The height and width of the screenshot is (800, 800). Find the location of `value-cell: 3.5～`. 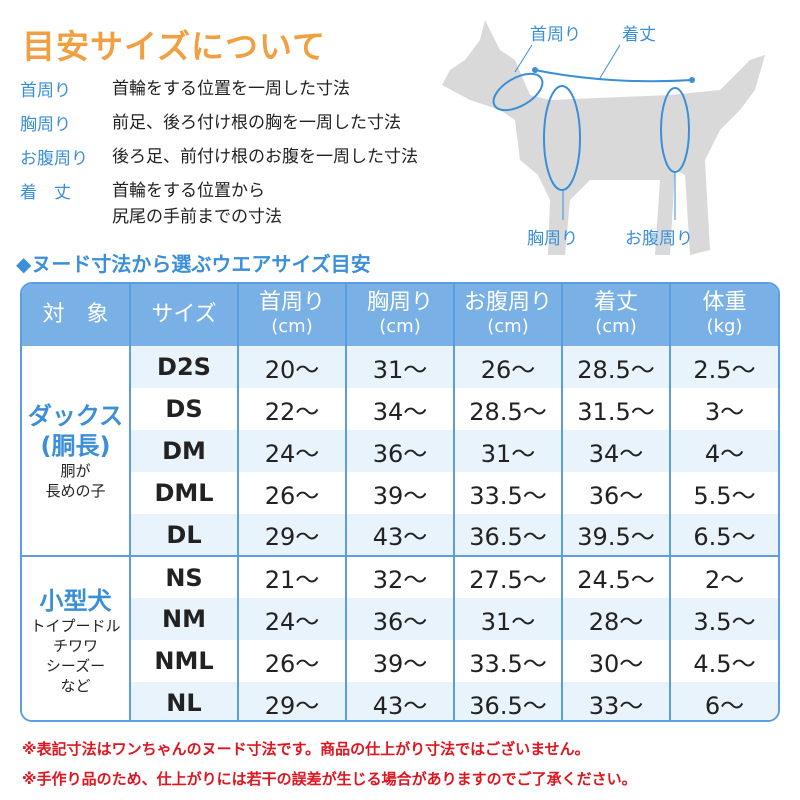

value-cell: 3.5～ is located at coordinates (724, 619).